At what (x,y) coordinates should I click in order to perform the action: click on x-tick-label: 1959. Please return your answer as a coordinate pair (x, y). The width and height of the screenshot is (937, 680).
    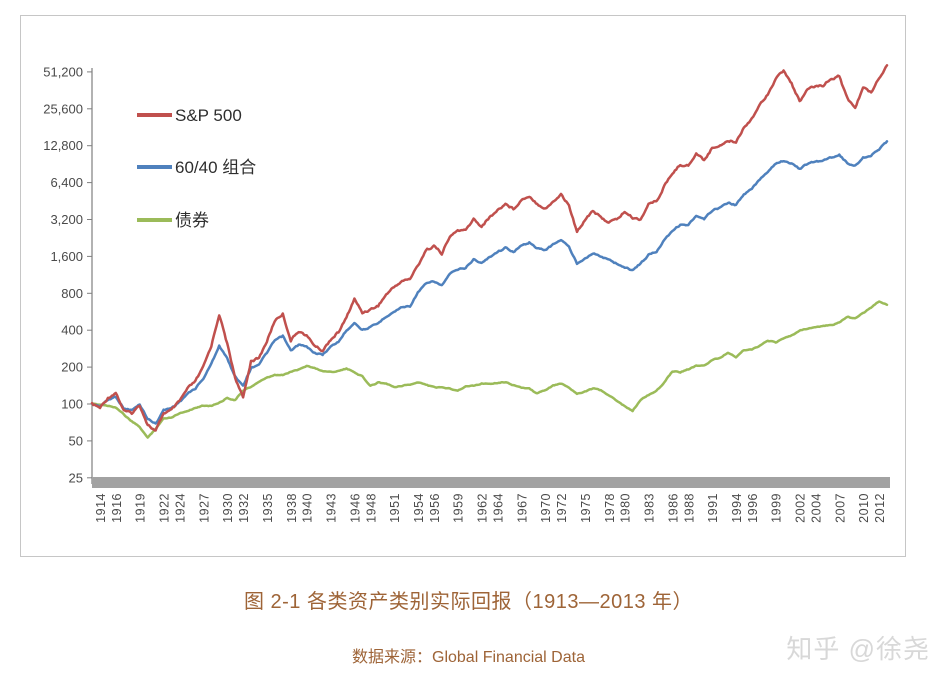
    Looking at the image, I should click on (459, 508).